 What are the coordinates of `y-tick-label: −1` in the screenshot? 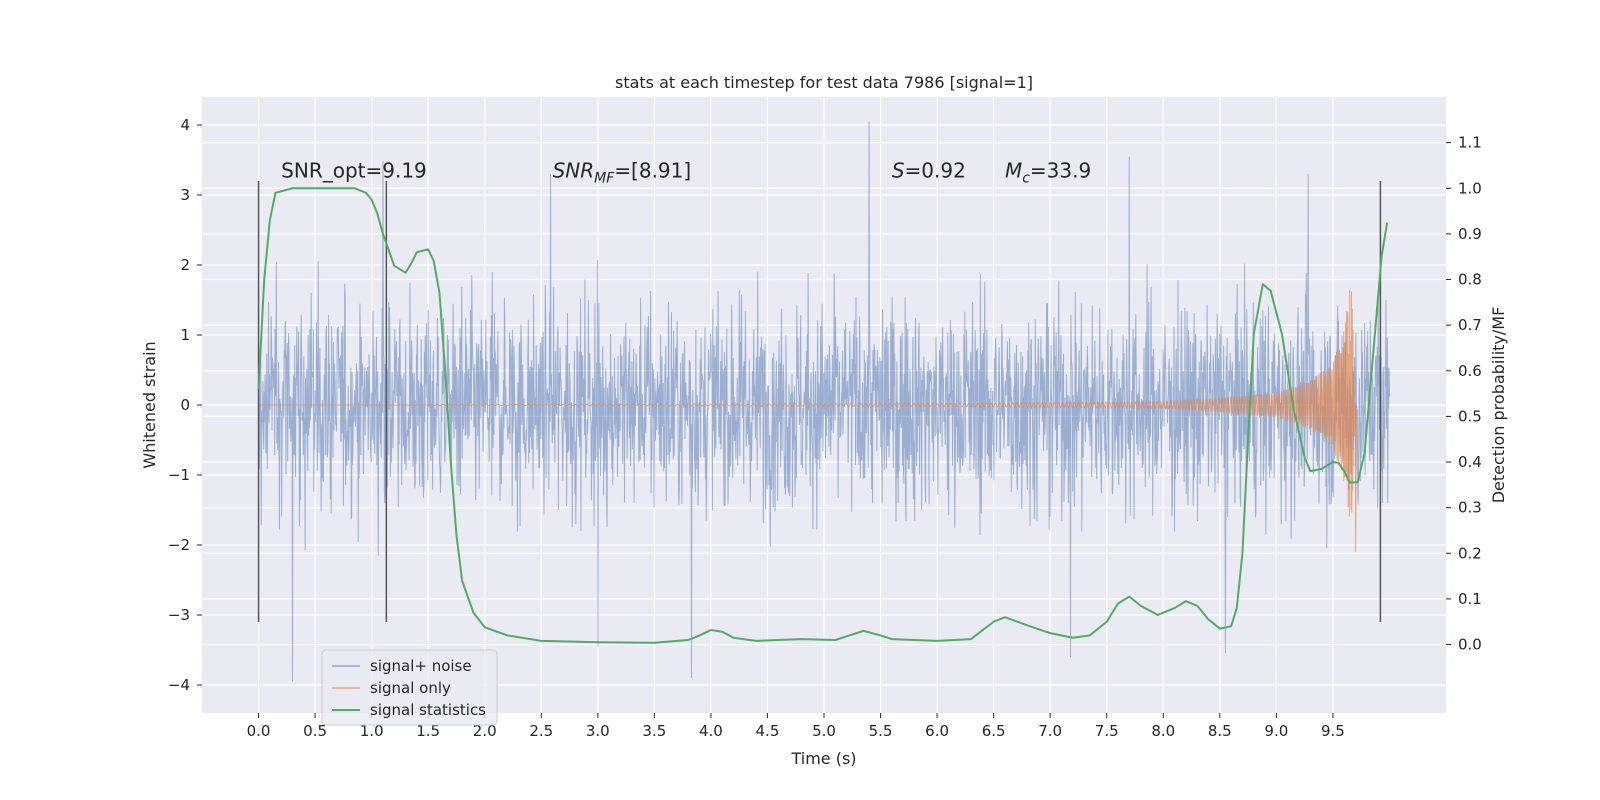 It's located at (179, 475).